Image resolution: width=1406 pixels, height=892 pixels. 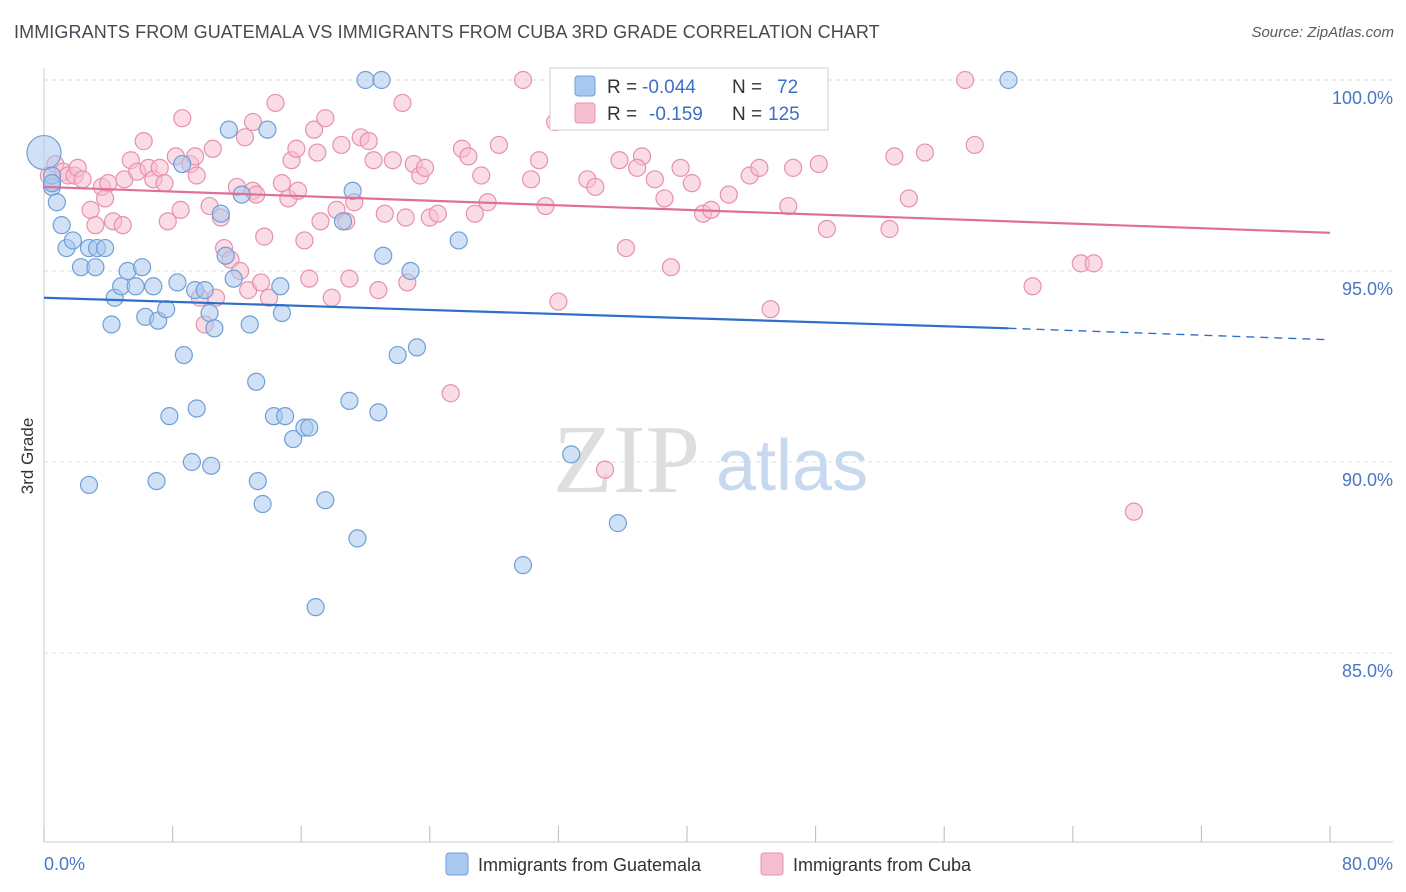 What do you see at coordinates (622, 114) in the screenshot?
I see `stats-r-label-cuba: R =` at bounding box center [622, 114].